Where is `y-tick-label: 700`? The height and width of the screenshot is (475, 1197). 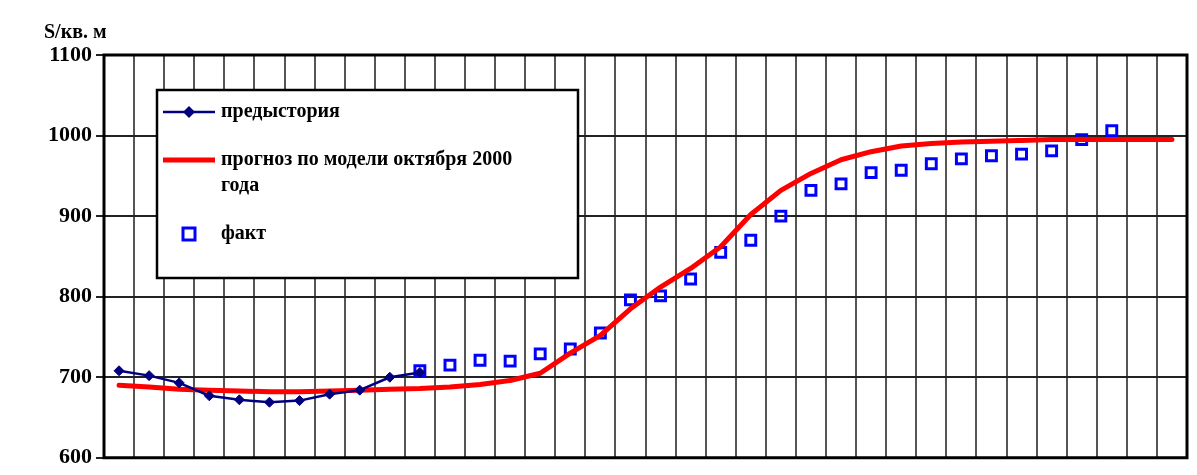 y-tick-label: 700 is located at coordinates (75, 375).